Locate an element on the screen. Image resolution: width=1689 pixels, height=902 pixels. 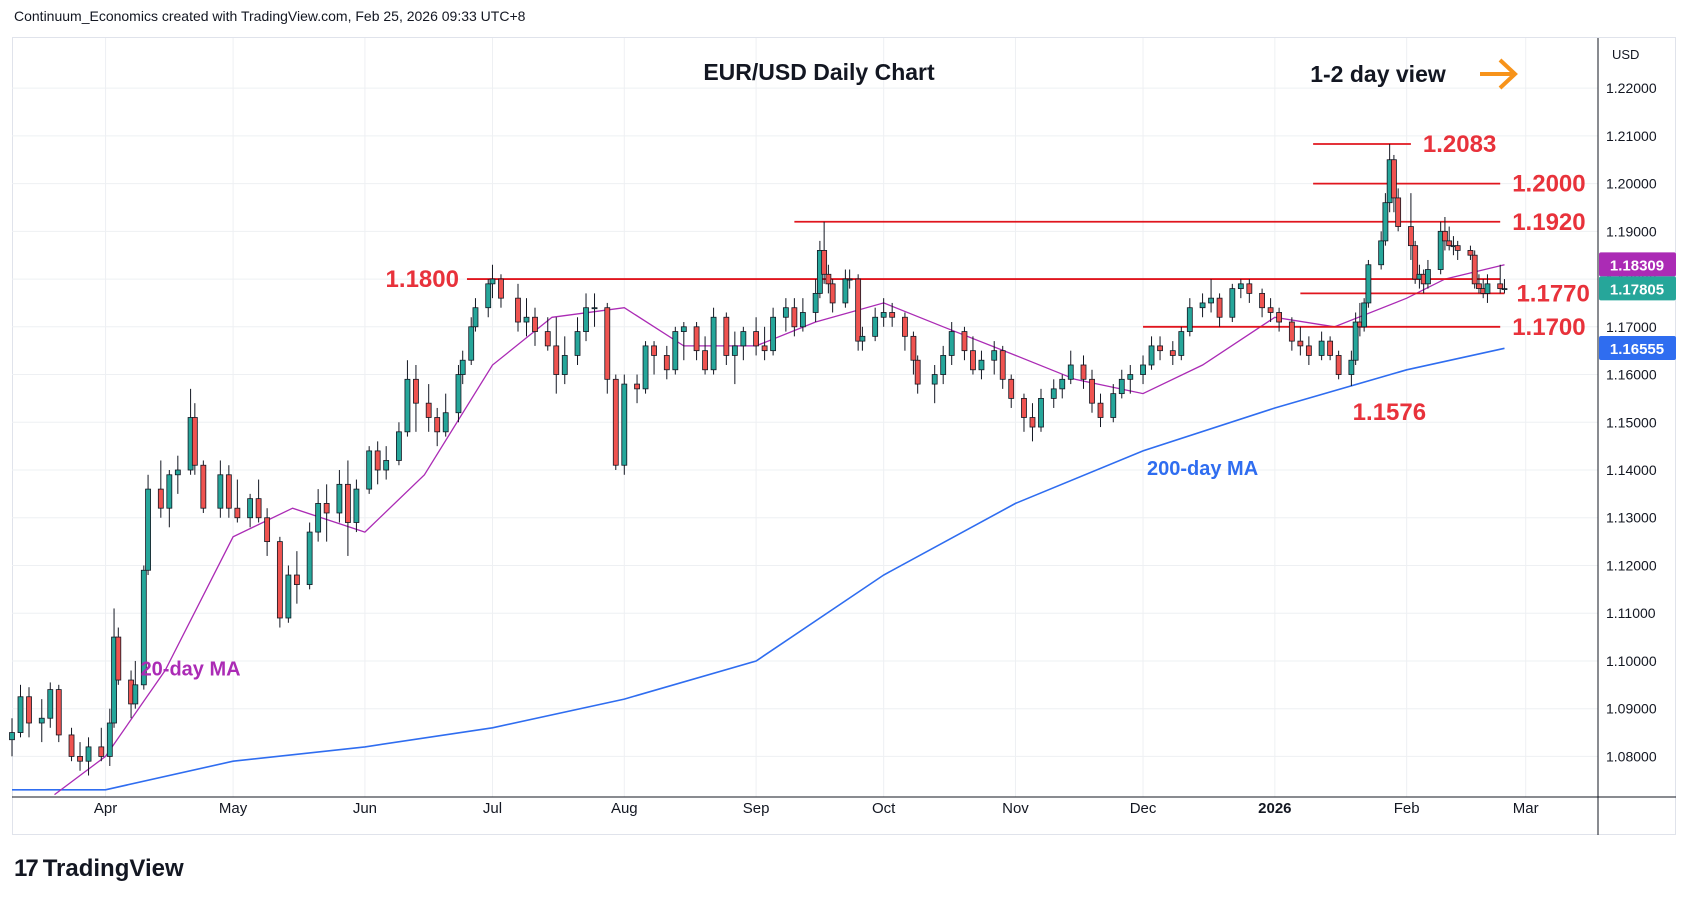
price-badge: 1.18309 is located at coordinates (1637, 264).